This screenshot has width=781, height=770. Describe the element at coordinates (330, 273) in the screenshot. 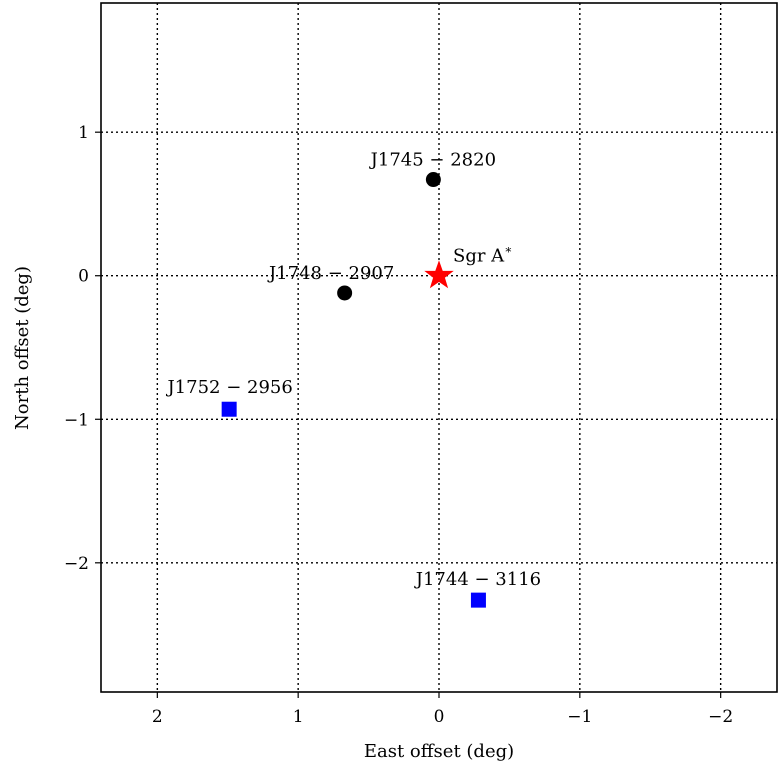

I see `point-label: J1748 − 2907` at that location.